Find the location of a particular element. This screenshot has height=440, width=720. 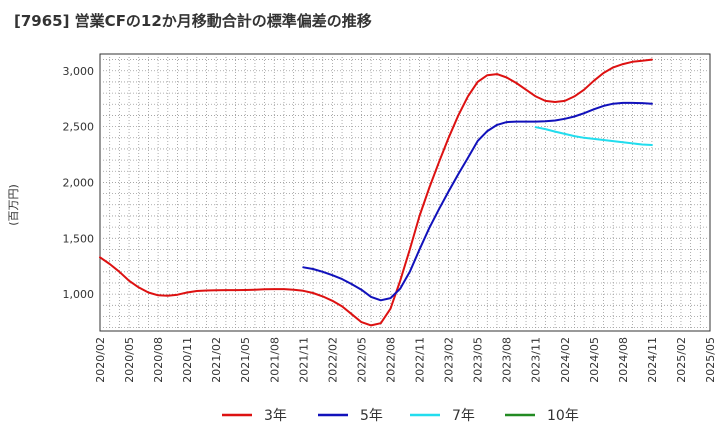

y-tick-label: 2,000 is located at coordinates (79, 182).